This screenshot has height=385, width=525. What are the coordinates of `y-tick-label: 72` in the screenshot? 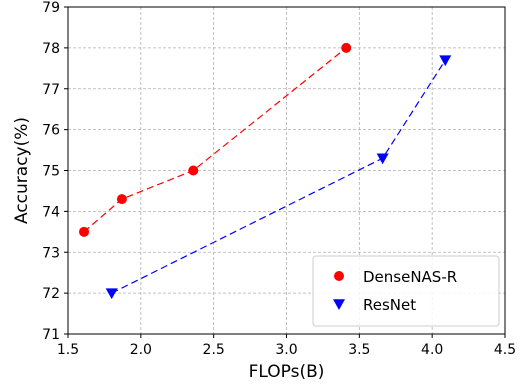 It's located at (51, 294).